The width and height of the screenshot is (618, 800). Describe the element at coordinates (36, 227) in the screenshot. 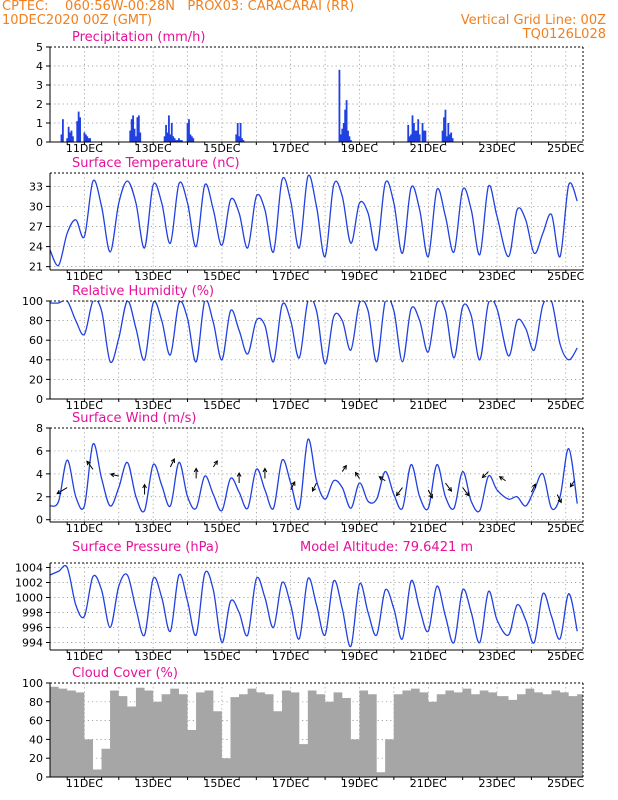

I see `y-tick-label: 27` at that location.